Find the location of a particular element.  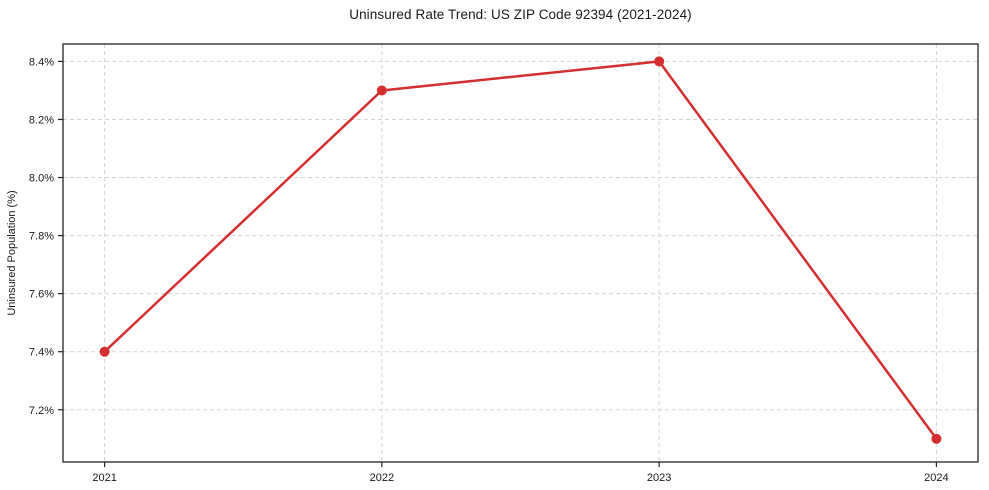

y-tick-label: 8.2% is located at coordinates (41, 120).